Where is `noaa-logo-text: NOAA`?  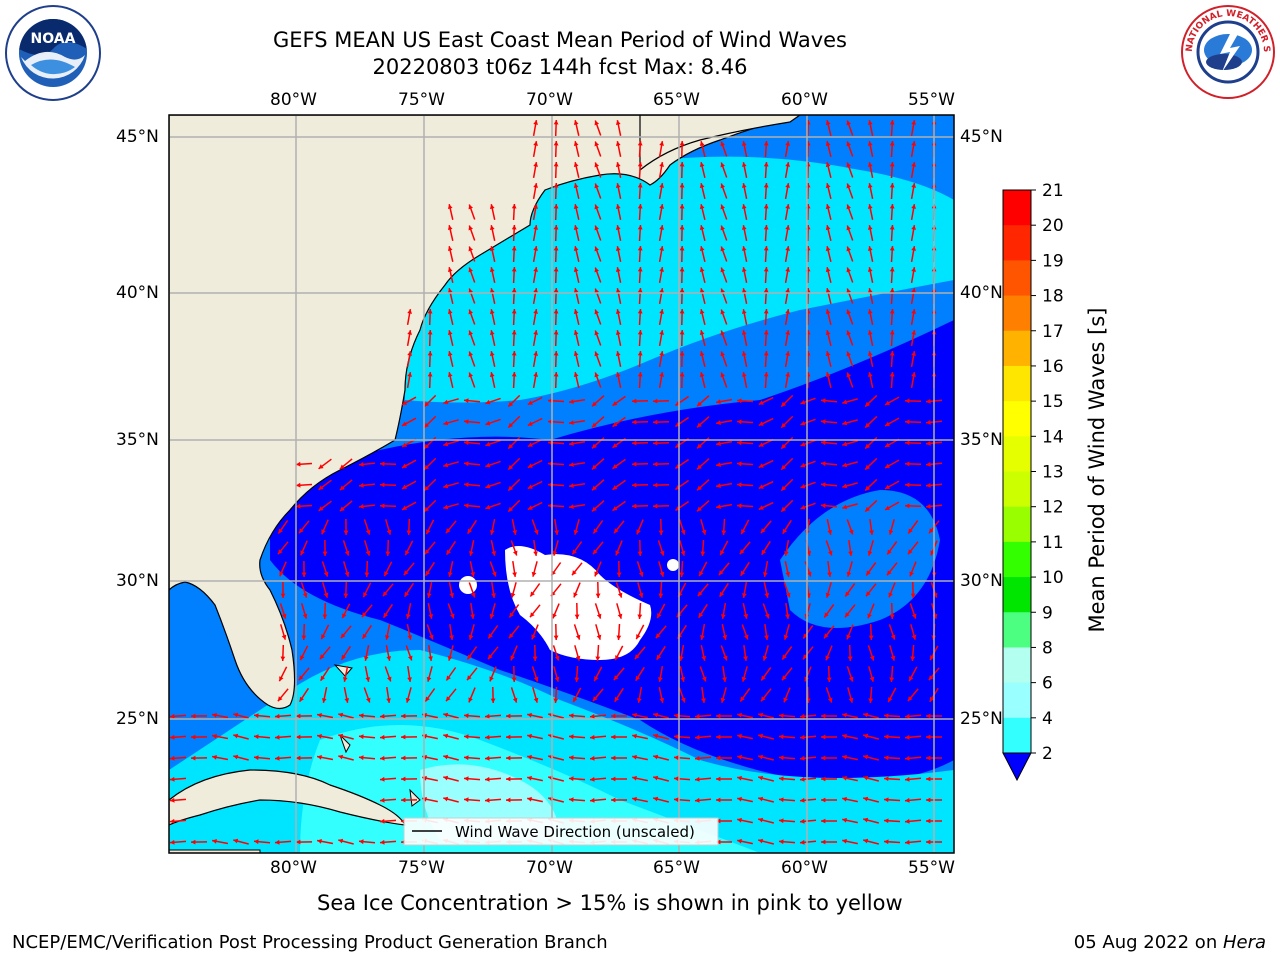
noaa-logo-text: NOAA is located at coordinates (53, 39).